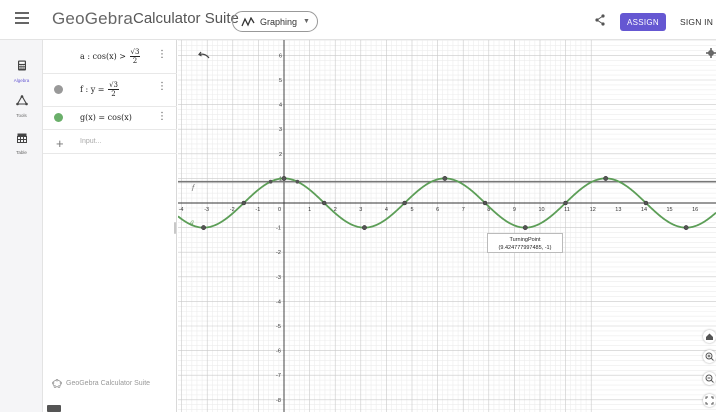 This screenshot has height=412, width=716. I want to click on gear-icon, so click(711, 53).